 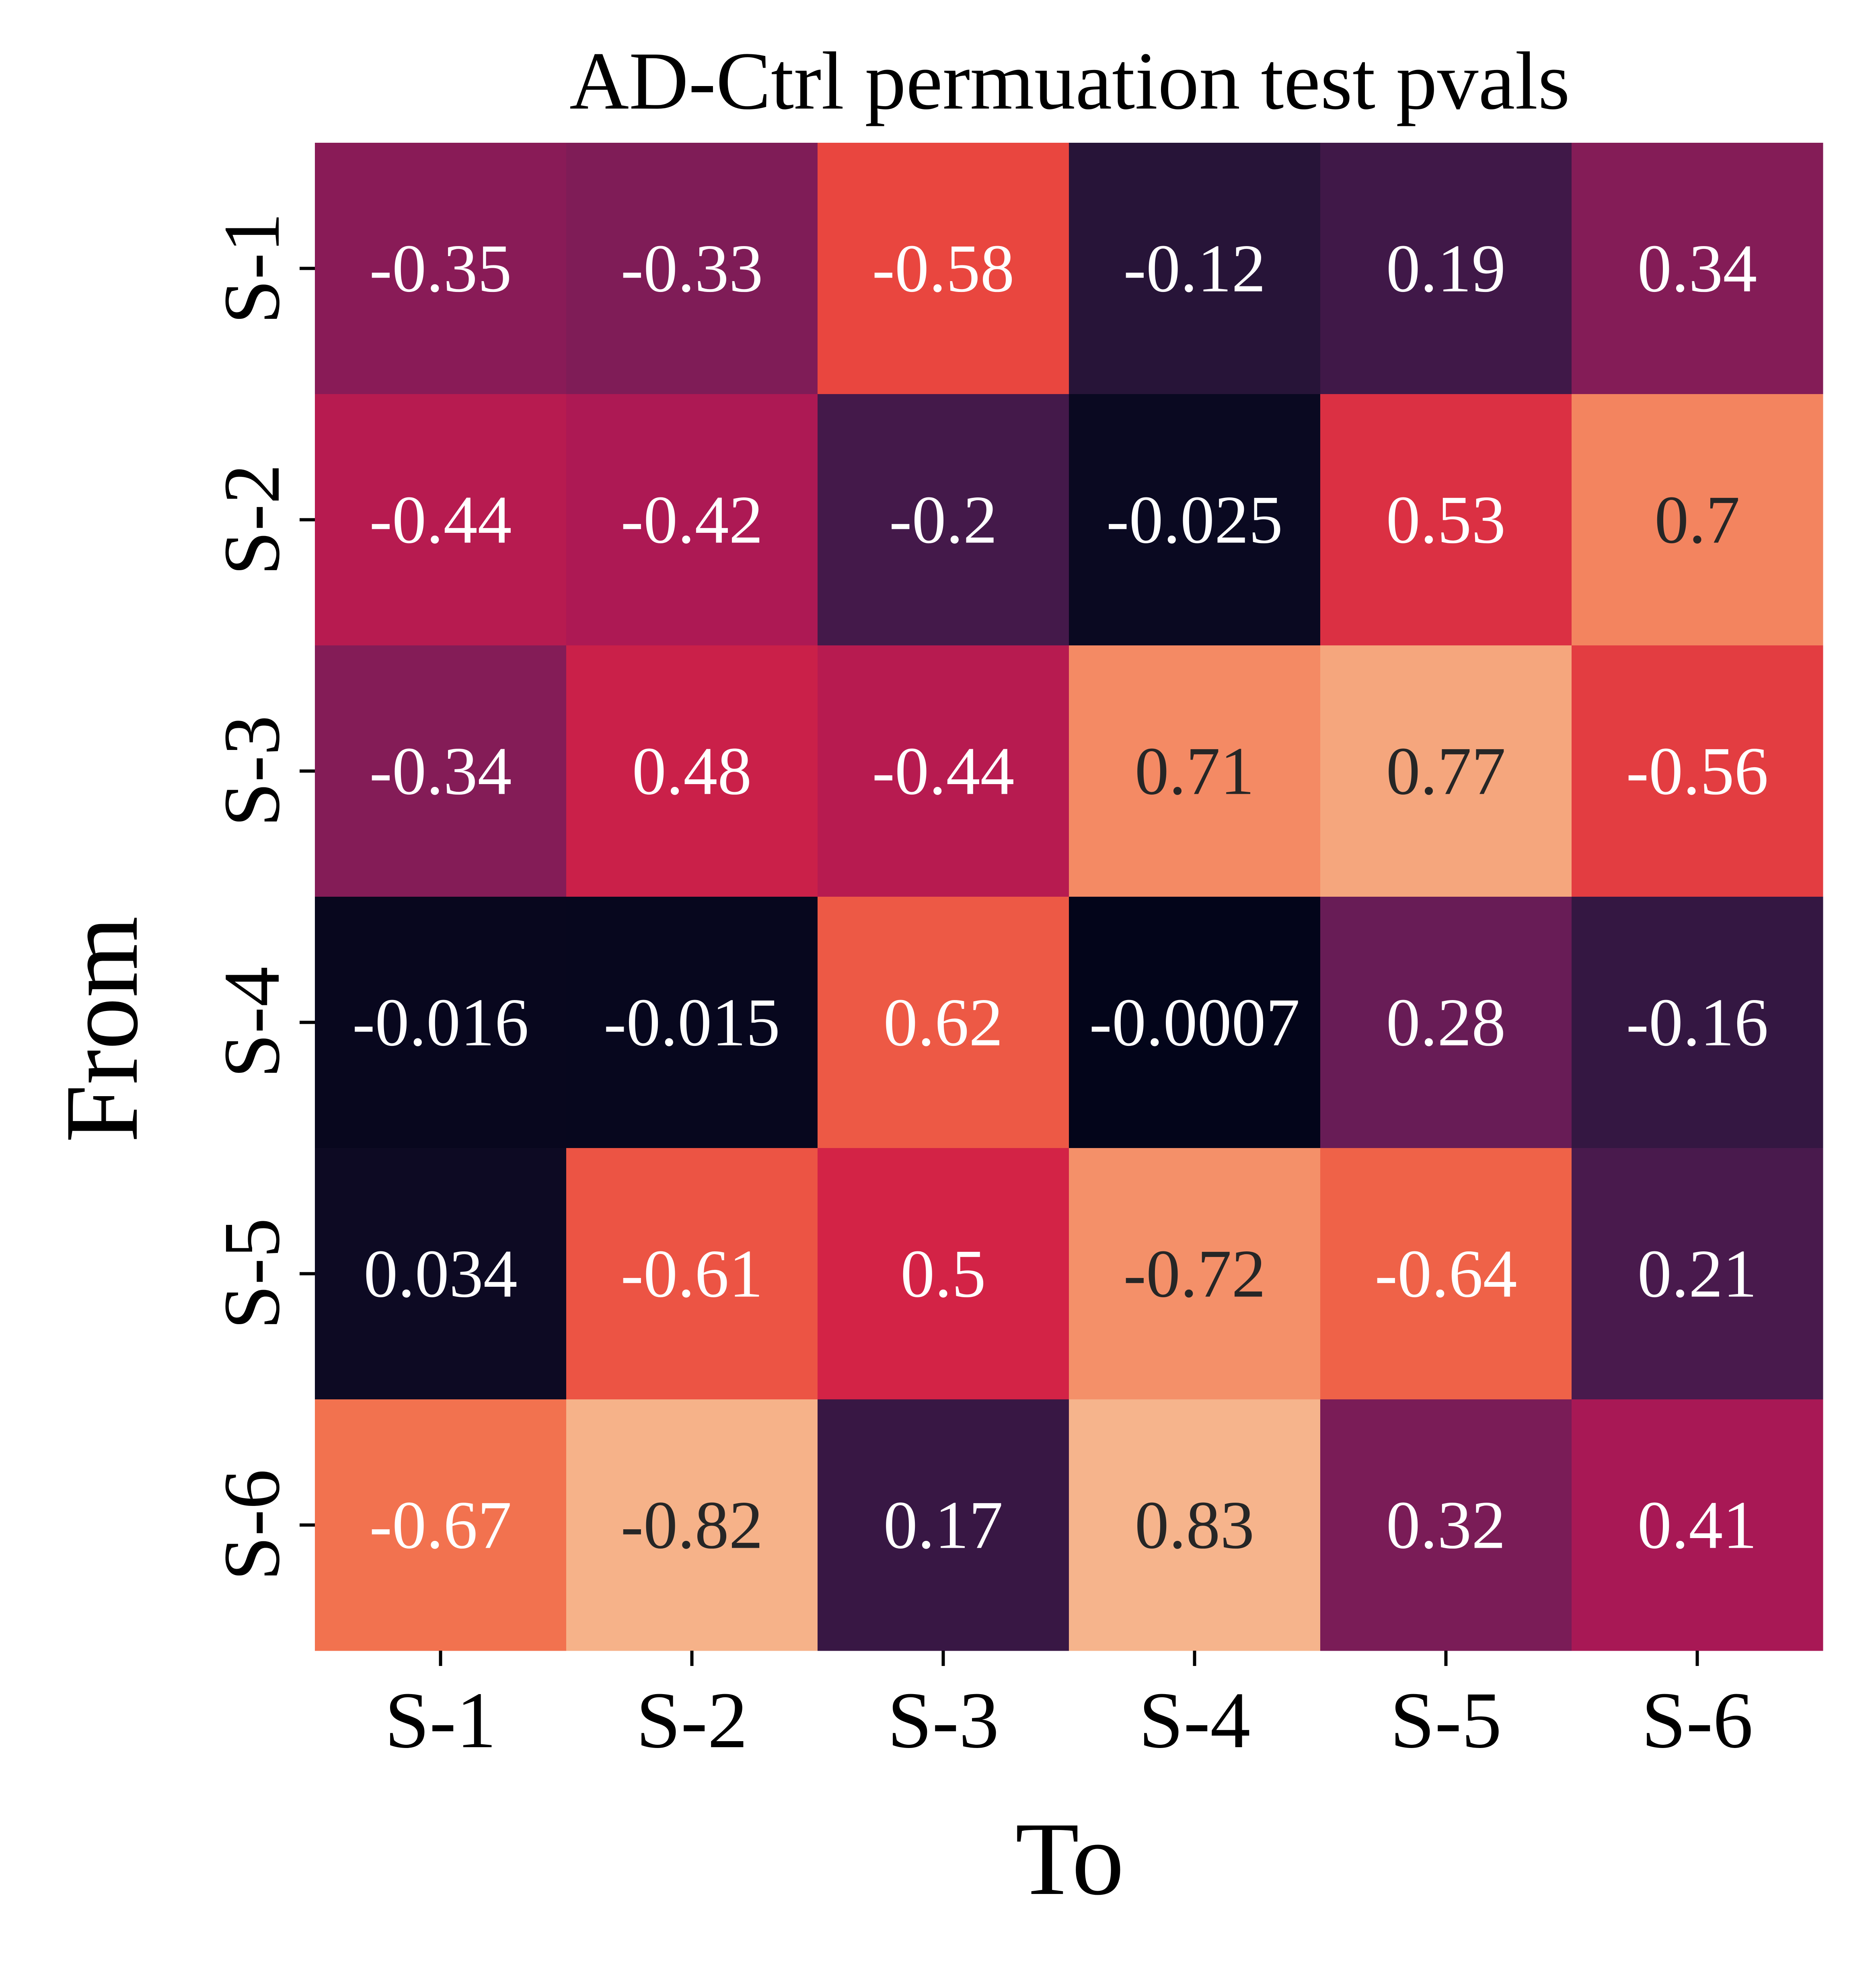 What do you see at coordinates (261, 897) in the screenshot?
I see `y-axis: S-1 S-2 S-3 S-4 S-5 S-6` at bounding box center [261, 897].